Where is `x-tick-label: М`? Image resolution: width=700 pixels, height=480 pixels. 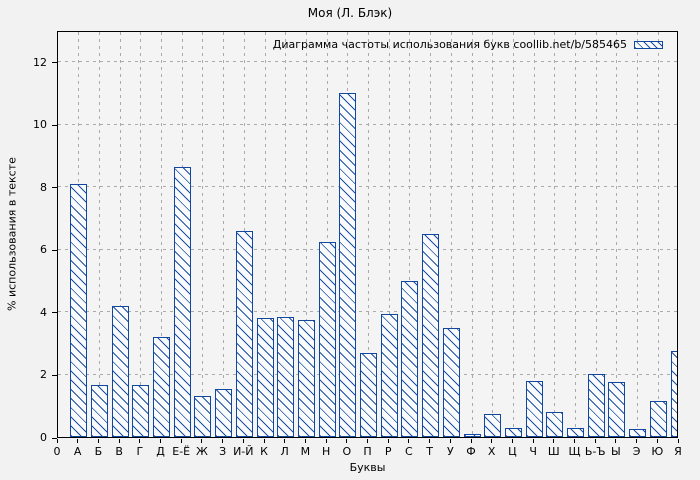 x-tick-label: М is located at coordinates (305, 451).